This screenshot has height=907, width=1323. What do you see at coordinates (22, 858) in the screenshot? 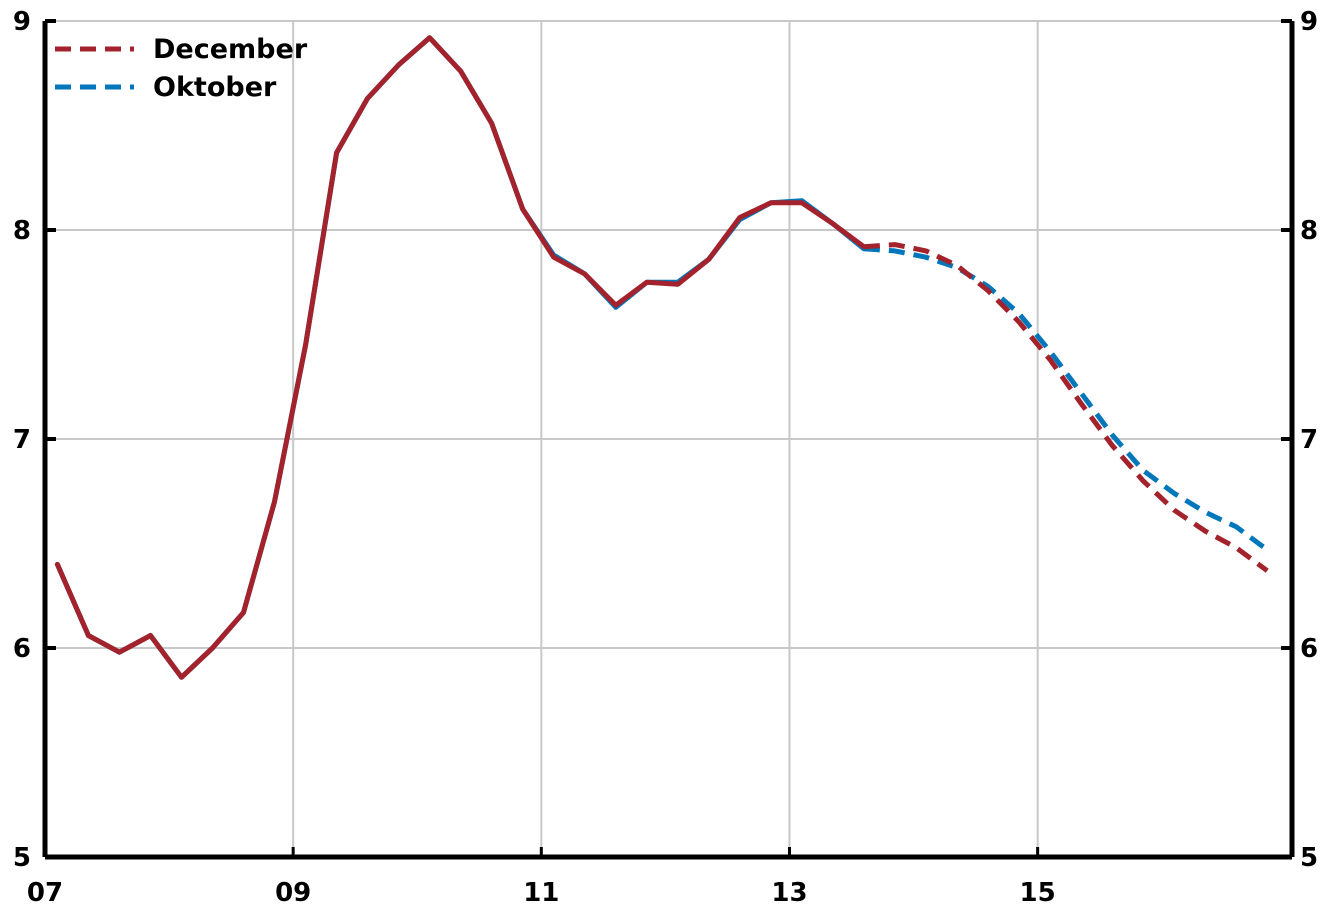
I see `y-tick-label-left: 5` at bounding box center [22, 858].